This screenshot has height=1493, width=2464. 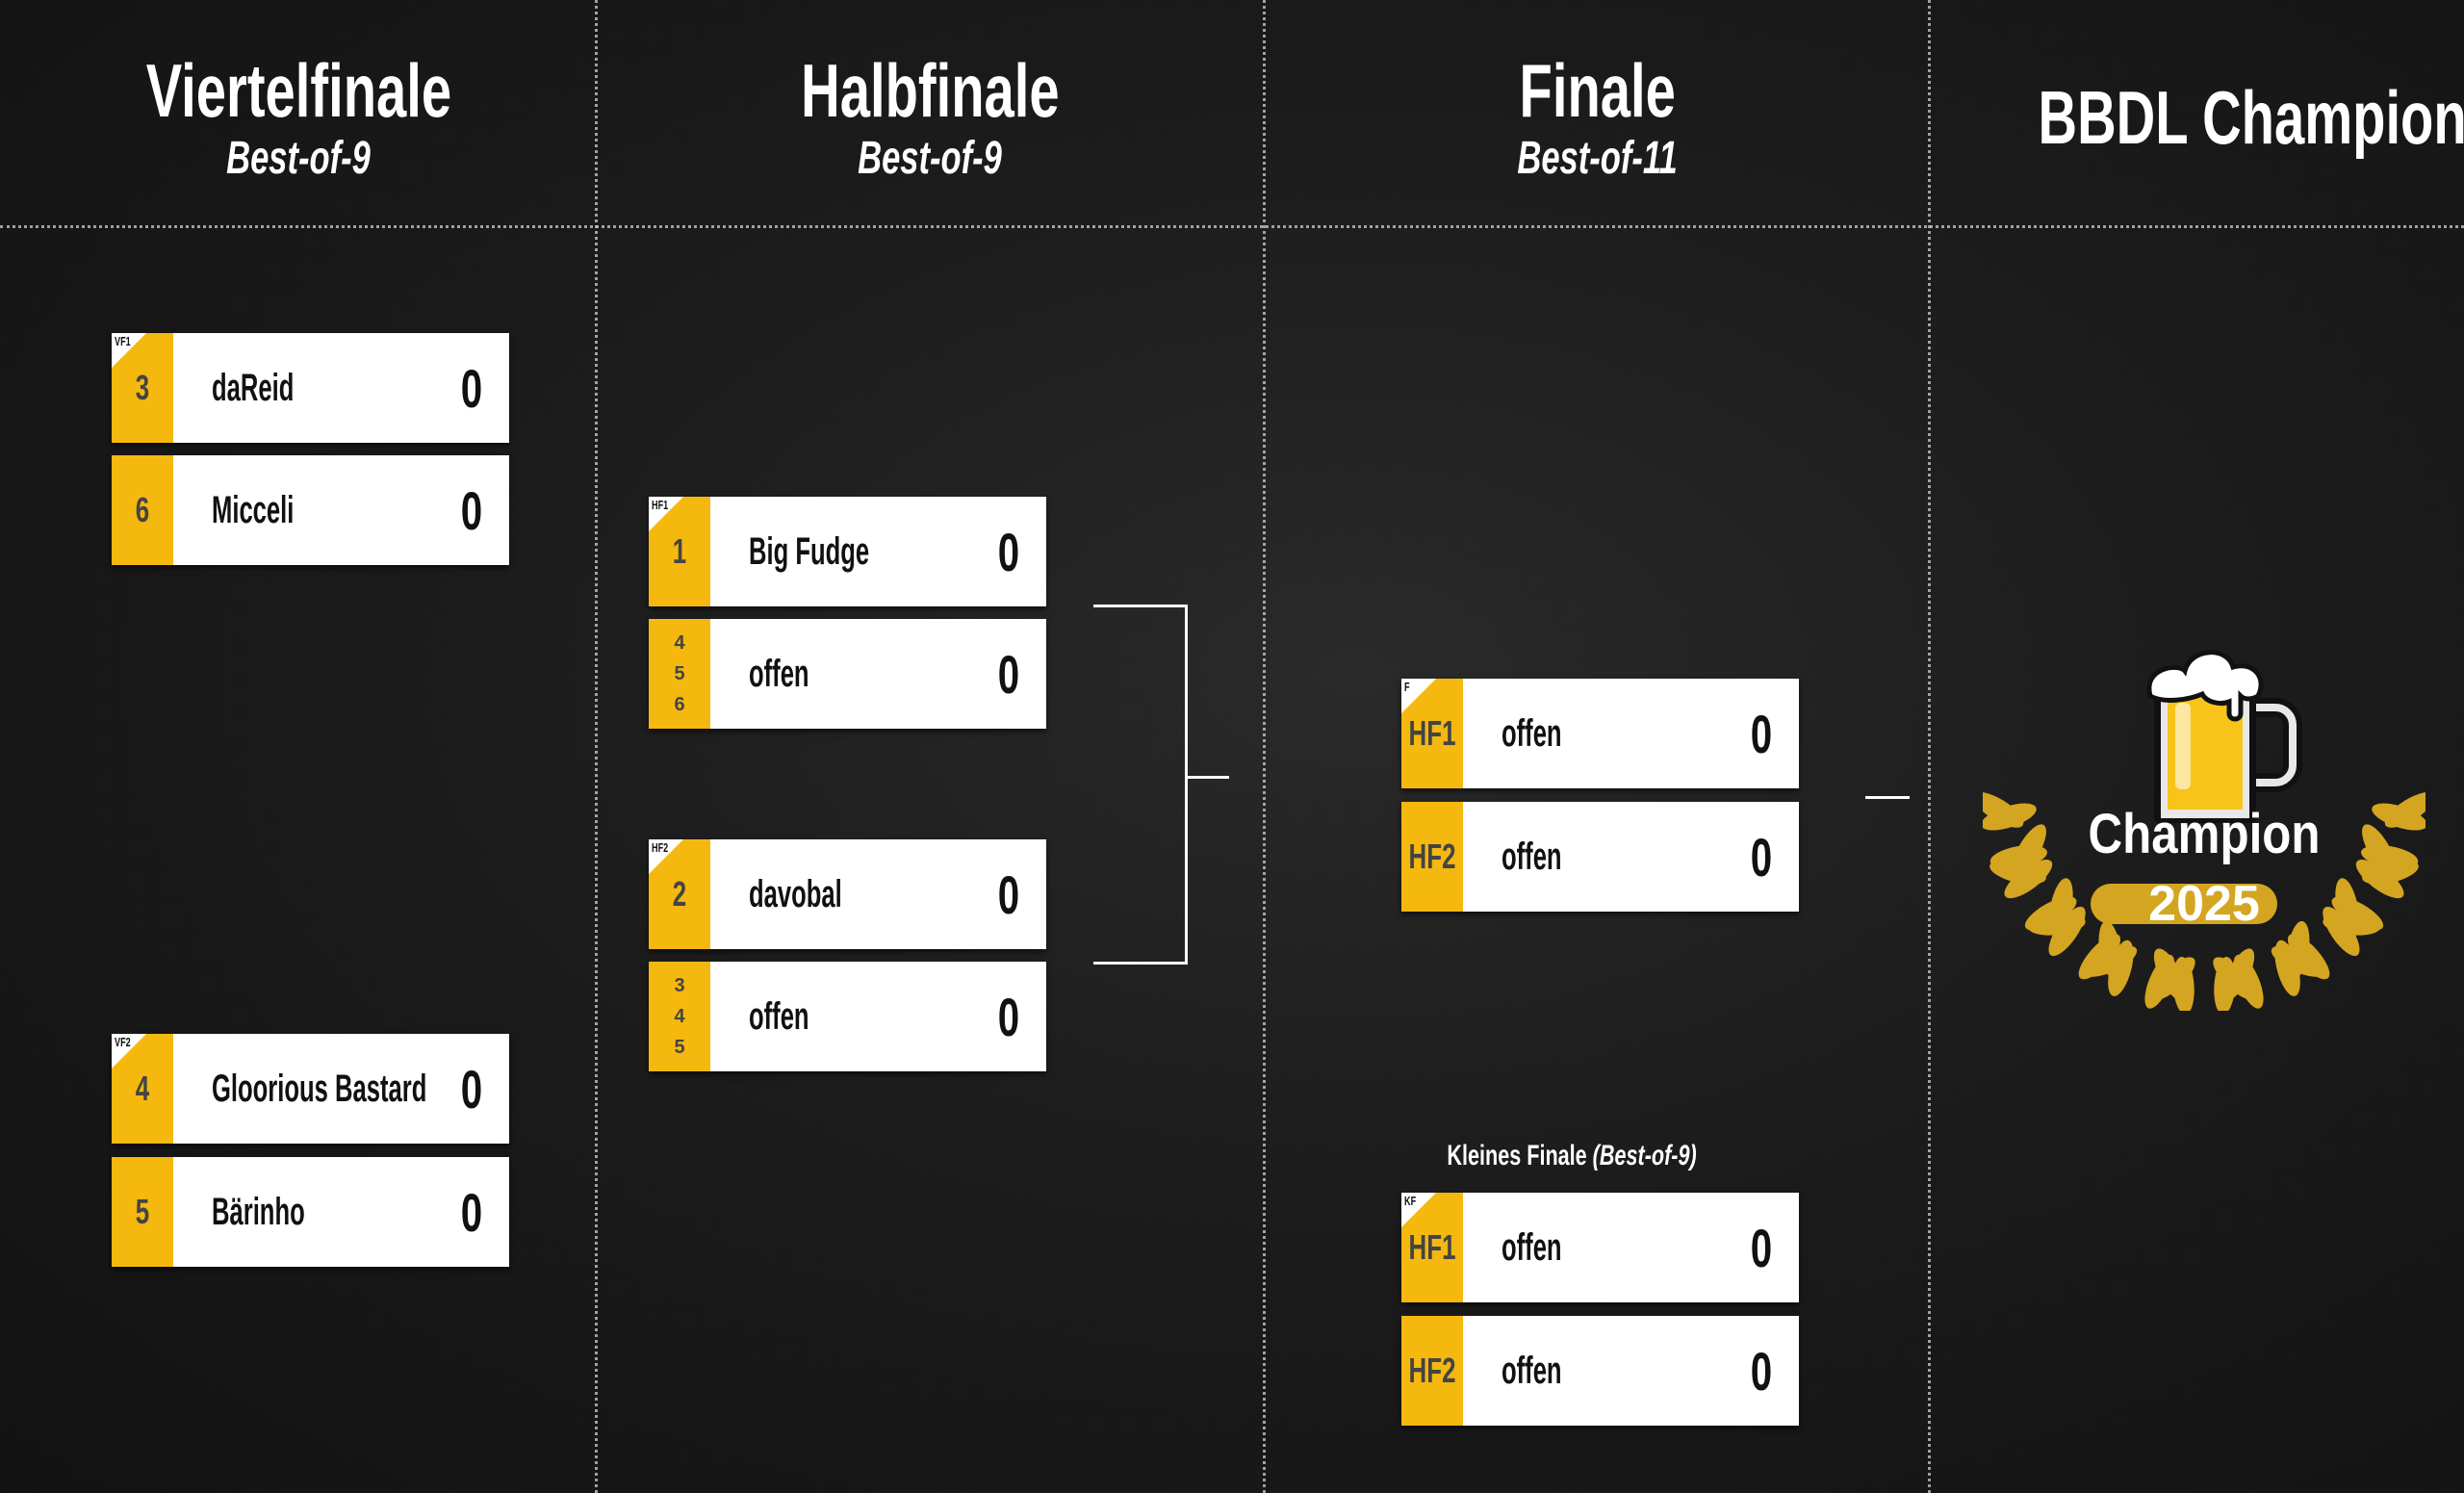 I want to click on column-header-champion: BBDL Champion, so click(x=2209, y=117).